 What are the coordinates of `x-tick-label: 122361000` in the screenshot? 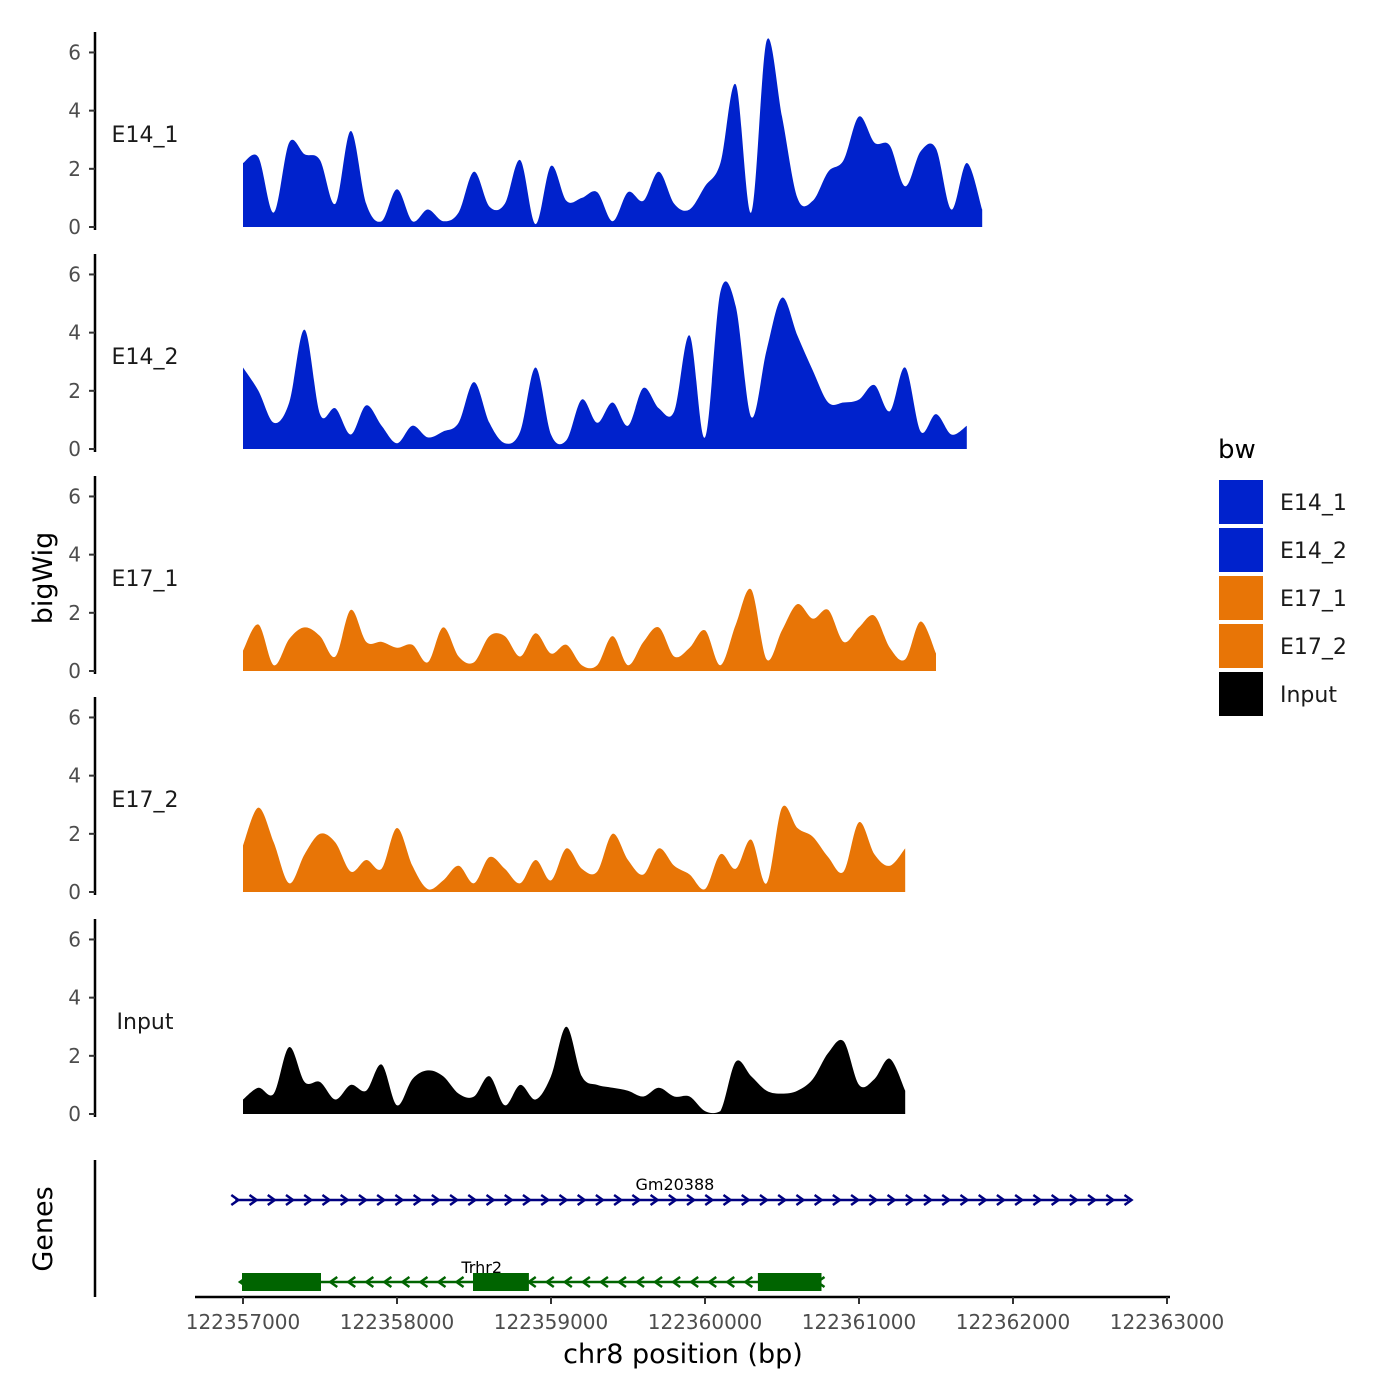 It's located at (859, 1322).